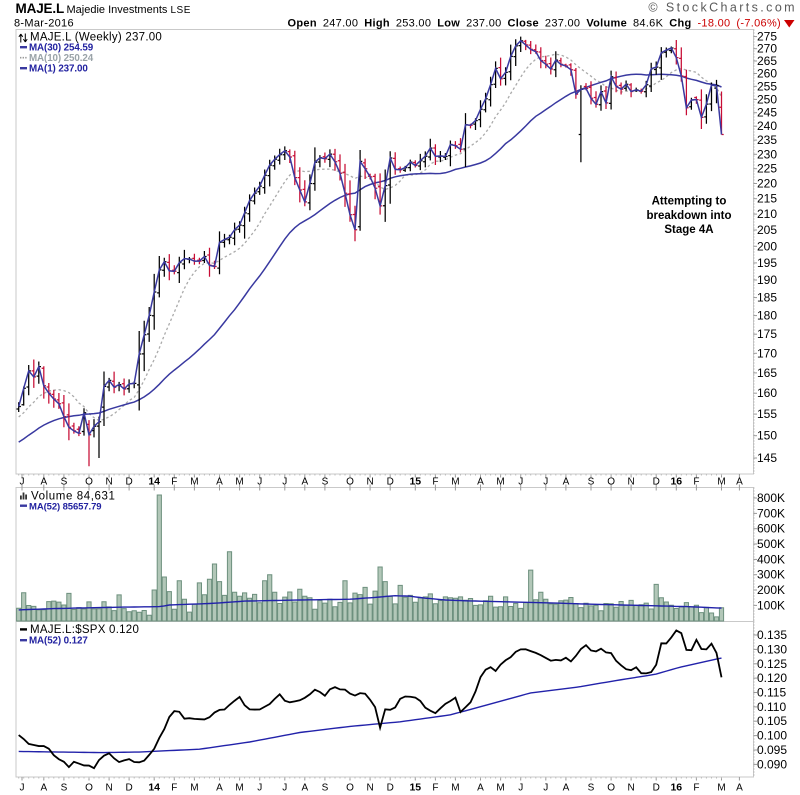  Describe the element at coordinates (767, 154) in the screenshot. I see `svg-text: 230` at that location.